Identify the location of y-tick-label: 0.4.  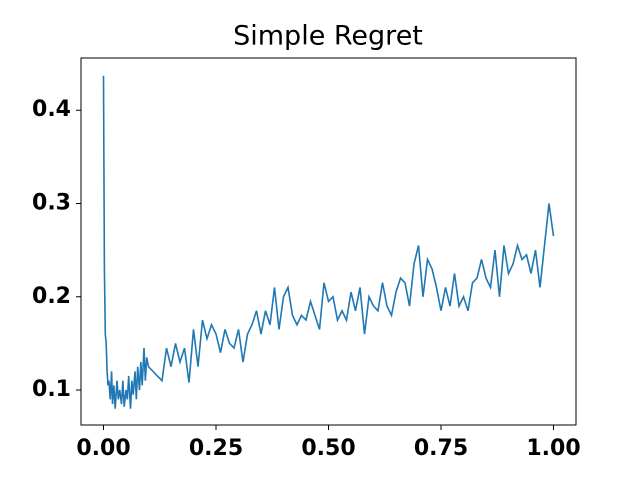
(51, 109).